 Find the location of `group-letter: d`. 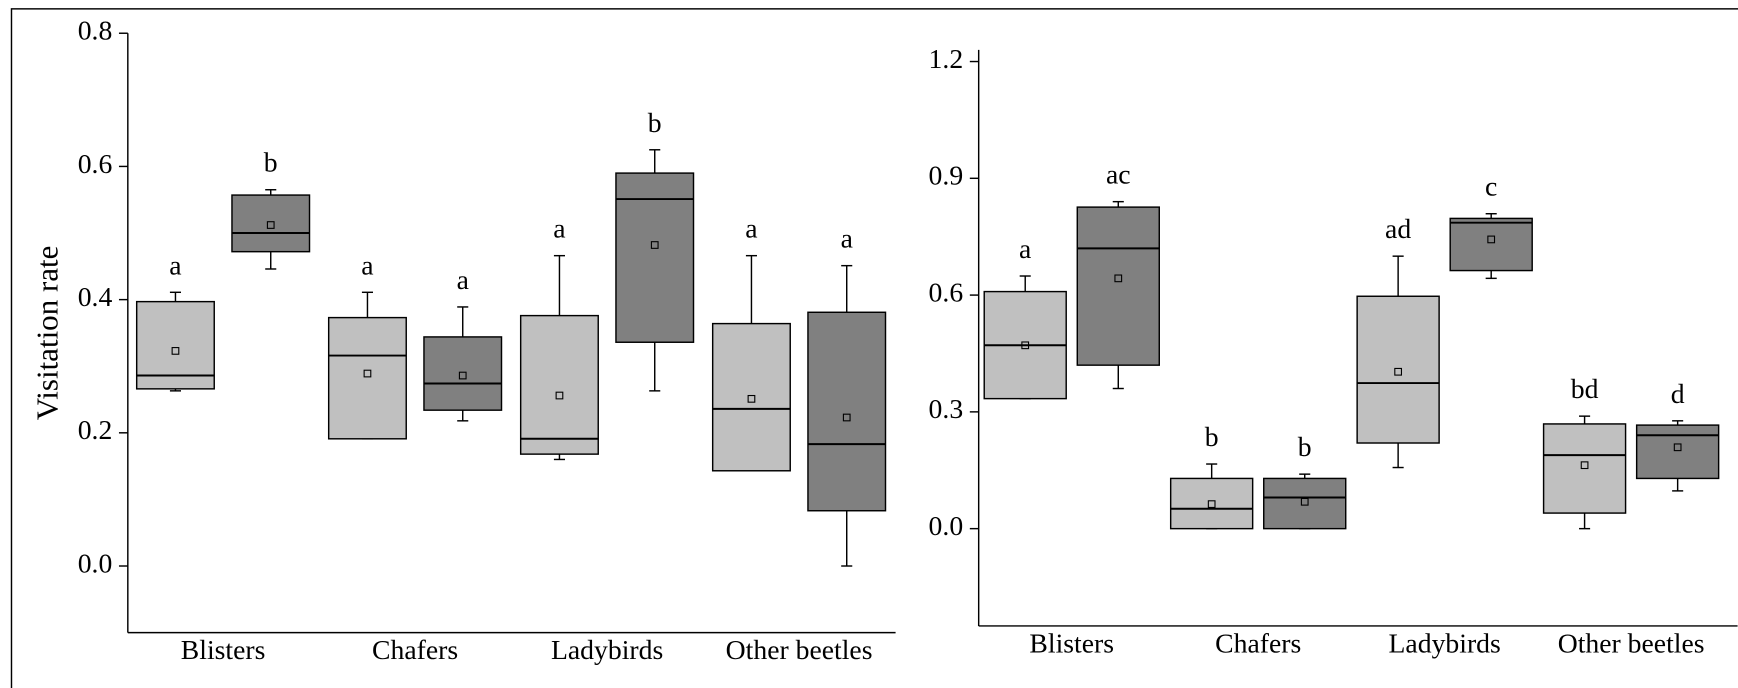

group-letter: d is located at coordinates (1678, 393).